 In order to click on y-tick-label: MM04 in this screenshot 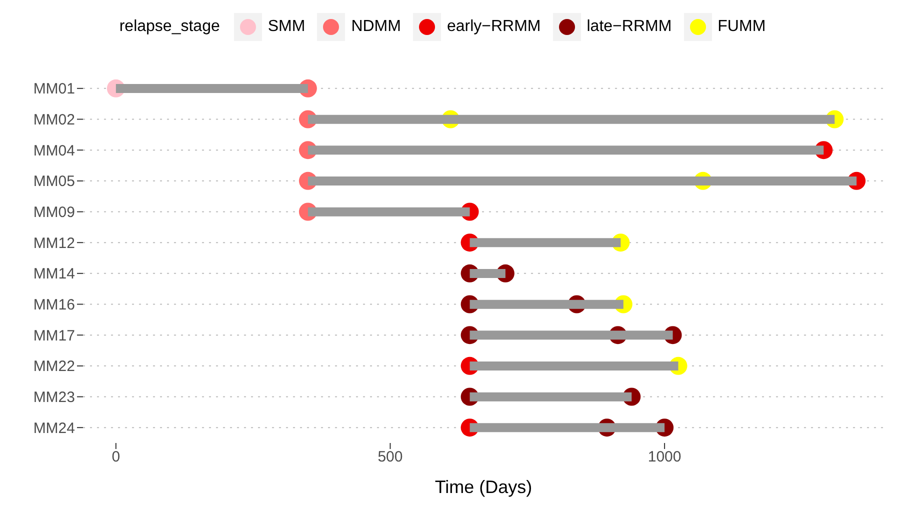, I will do `click(54, 151)`.